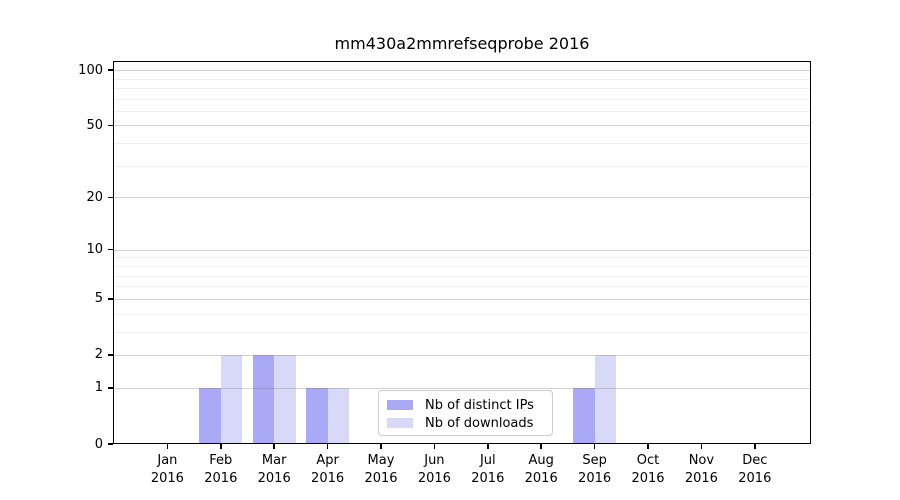 The width and height of the screenshot is (900, 500). I want to click on bar-distinct-ips-feb, so click(210, 415).